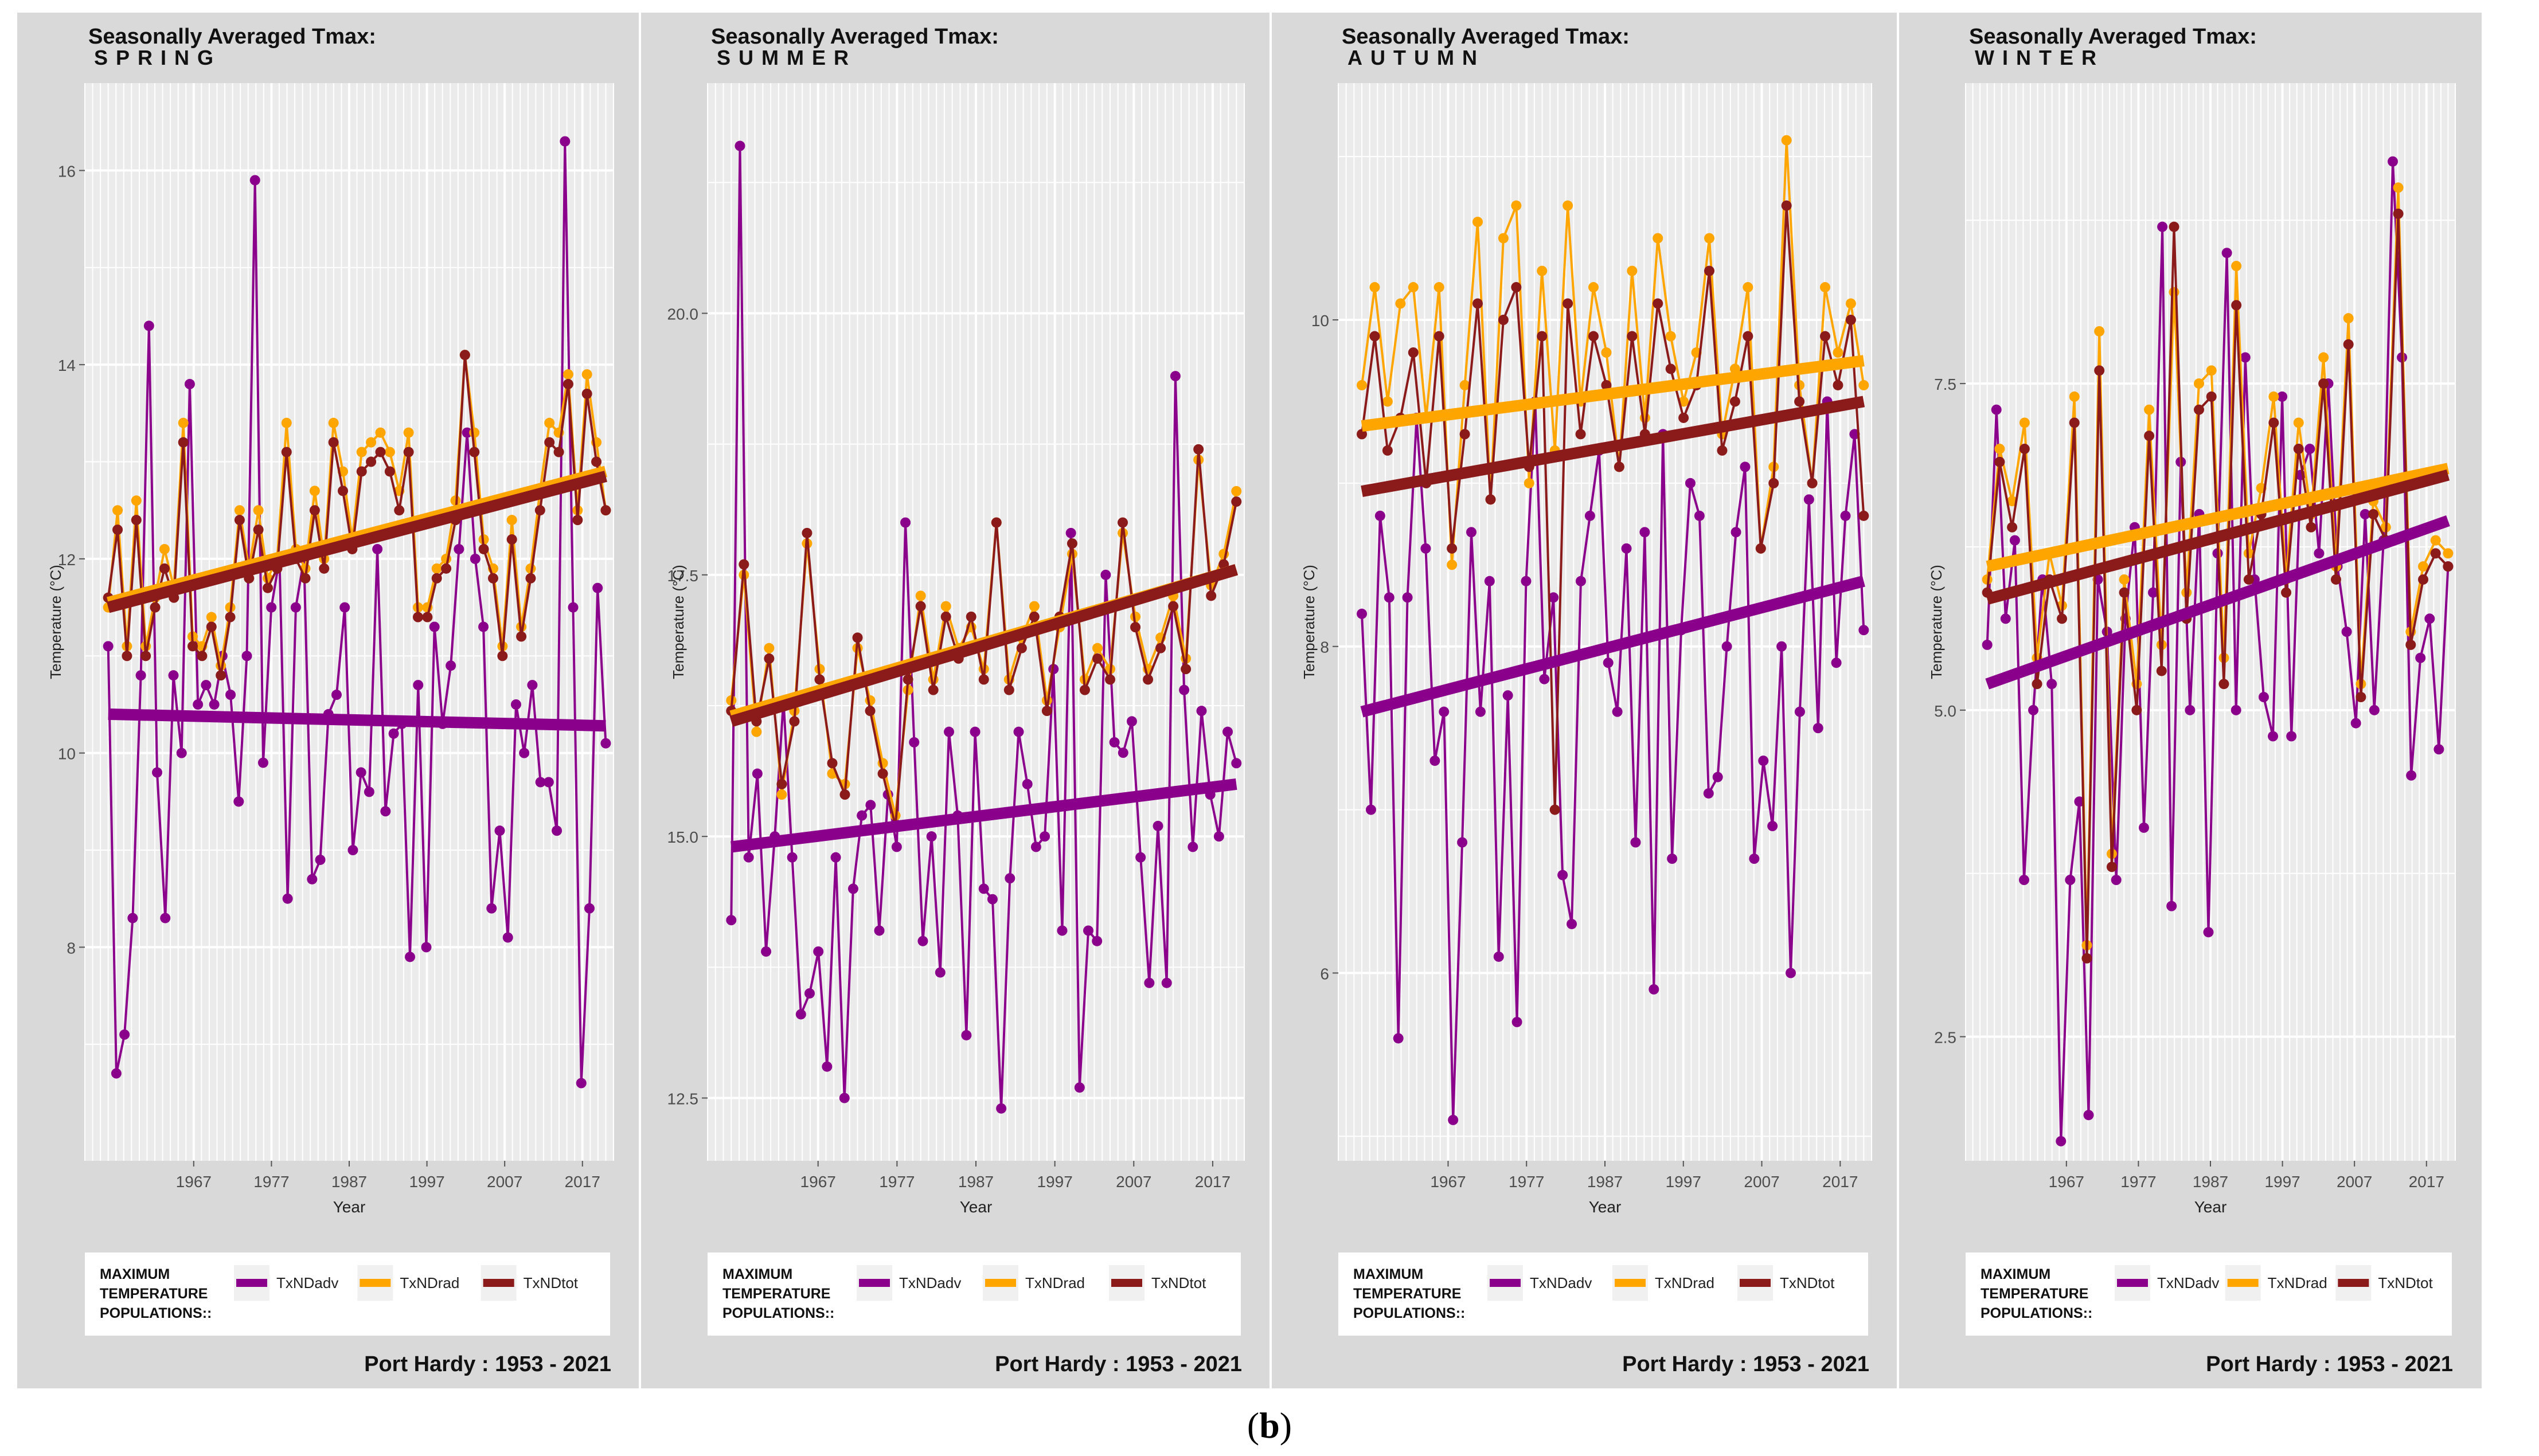 This screenshot has width=2539, height=1456. Describe the element at coordinates (1945, 384) in the screenshot. I see `y-tick-label: 7.5` at that location.